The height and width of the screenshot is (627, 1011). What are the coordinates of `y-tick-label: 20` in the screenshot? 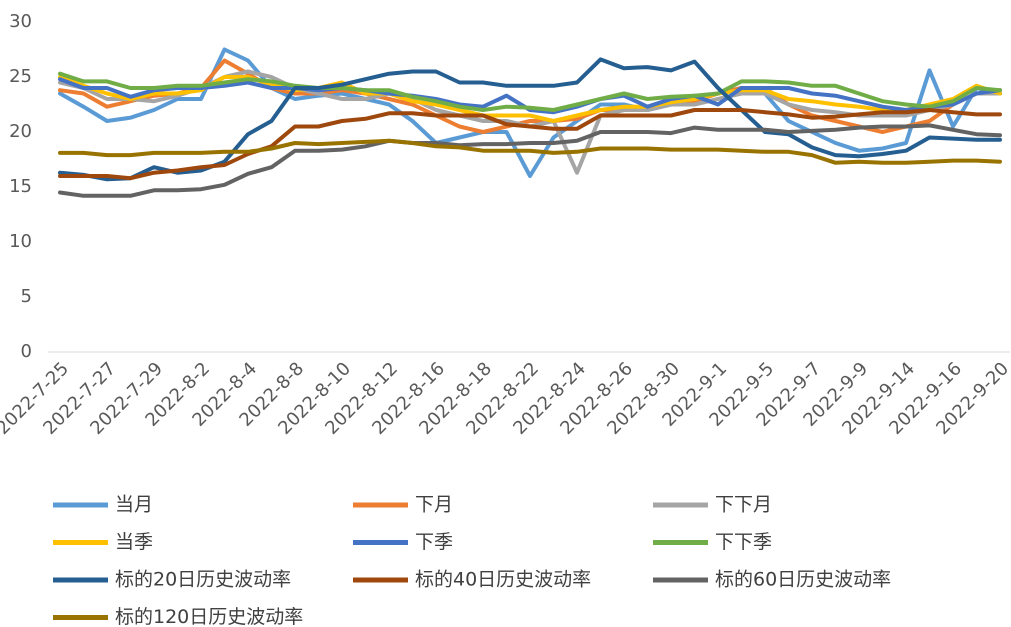 It's located at (20, 131).